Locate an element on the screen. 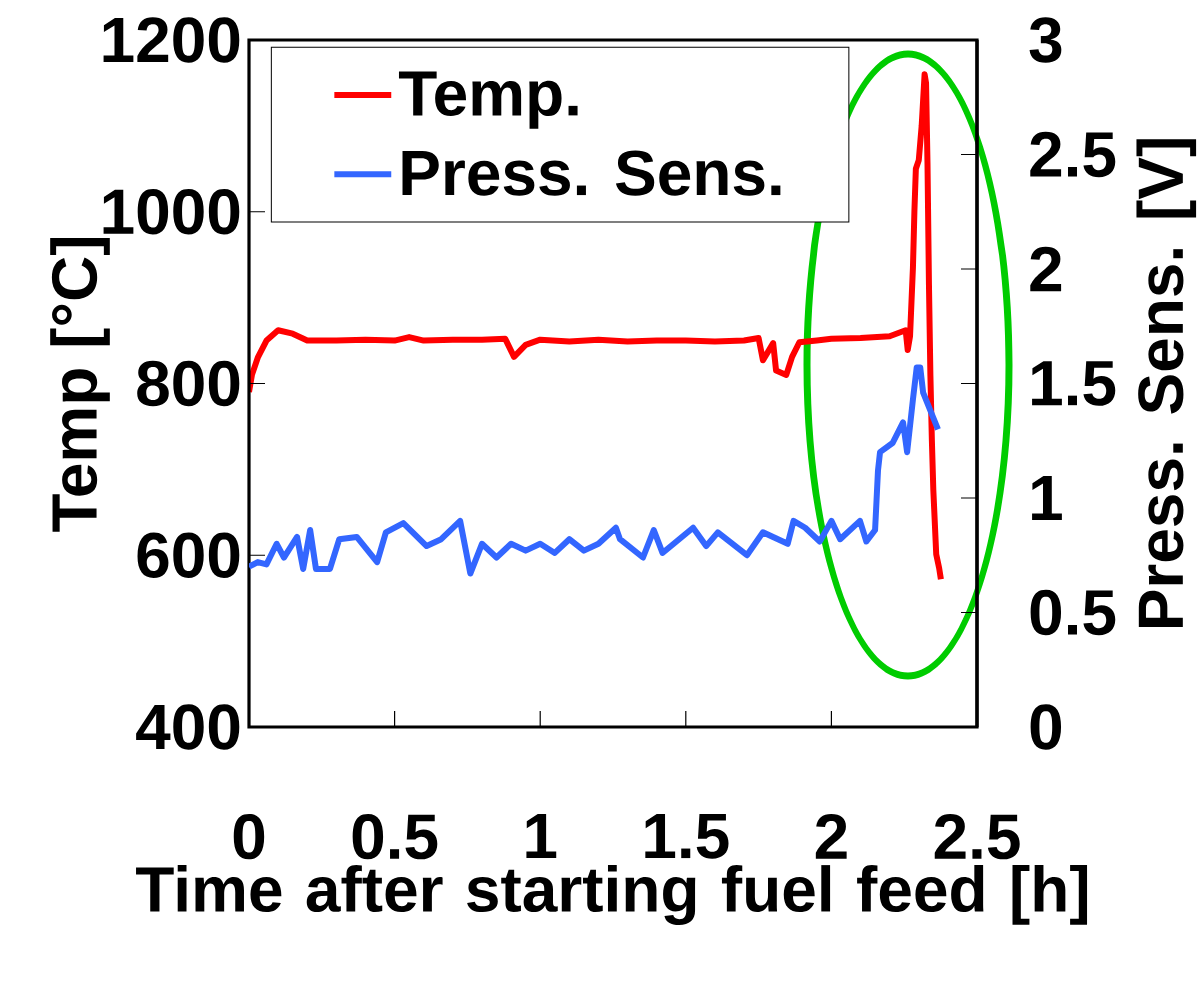 The image size is (1200, 1005). y2-tick-label: 2.5 is located at coordinates (1073, 154).